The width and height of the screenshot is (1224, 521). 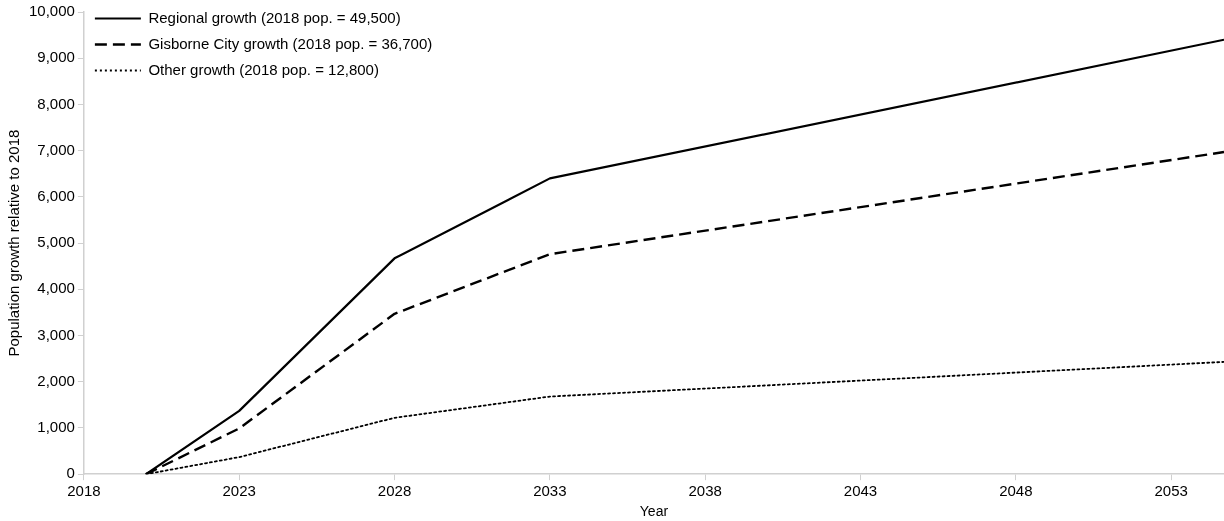 I want to click on y-tick-label: 6,000, so click(x=56, y=196).